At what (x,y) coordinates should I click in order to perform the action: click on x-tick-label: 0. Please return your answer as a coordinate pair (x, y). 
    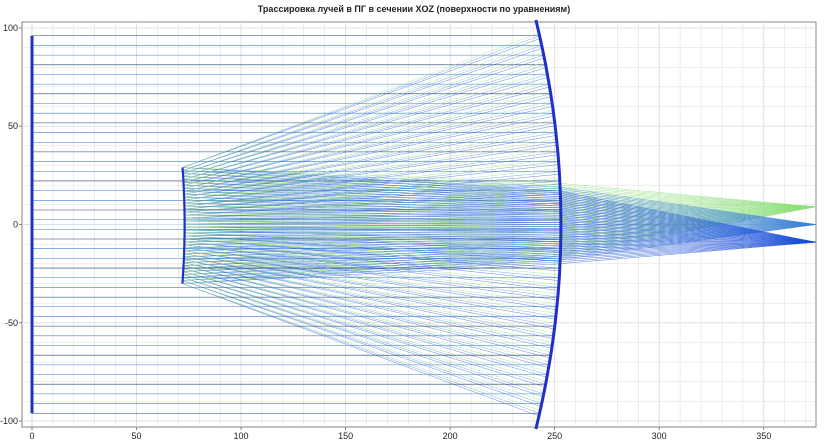
    Looking at the image, I should click on (31, 436).